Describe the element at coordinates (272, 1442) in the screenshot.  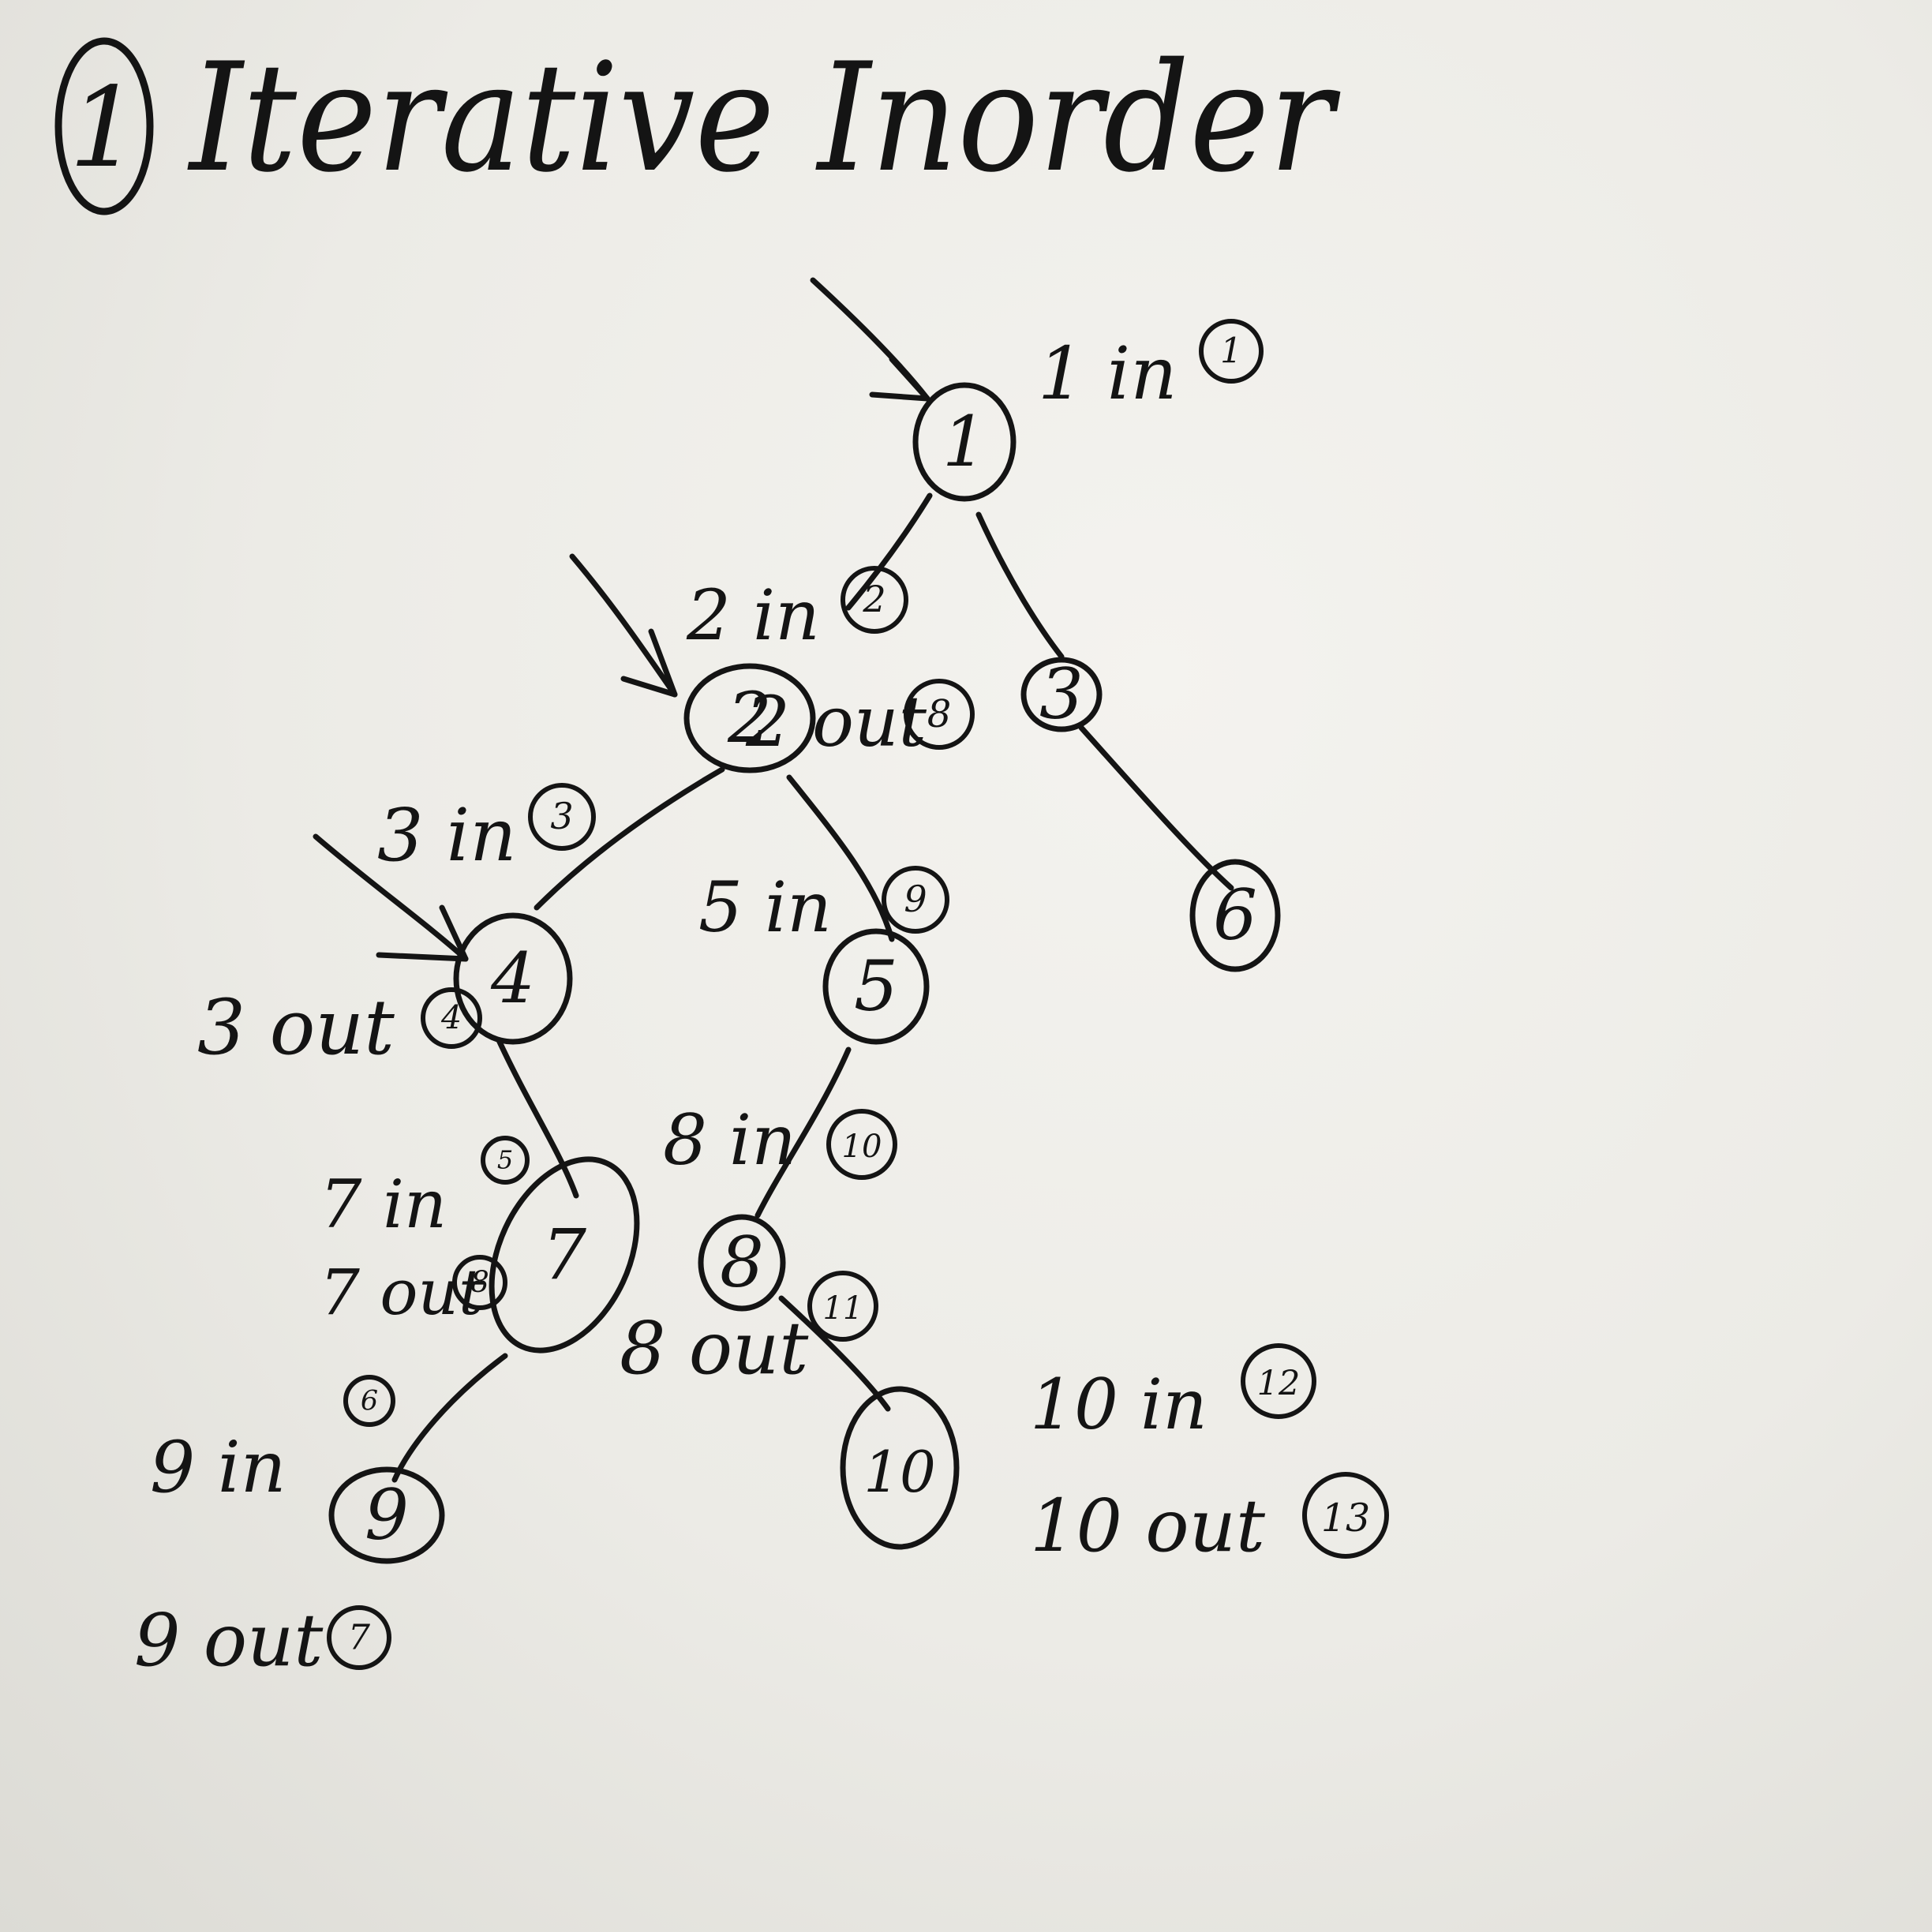
I see `annotation-9in: 9 in 6` at that location.